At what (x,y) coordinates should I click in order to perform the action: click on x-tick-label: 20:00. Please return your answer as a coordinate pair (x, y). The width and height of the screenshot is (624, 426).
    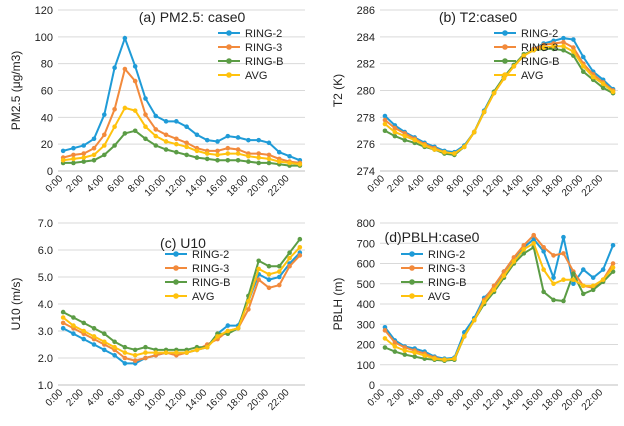
    Looking at the image, I should click on (259, 400).